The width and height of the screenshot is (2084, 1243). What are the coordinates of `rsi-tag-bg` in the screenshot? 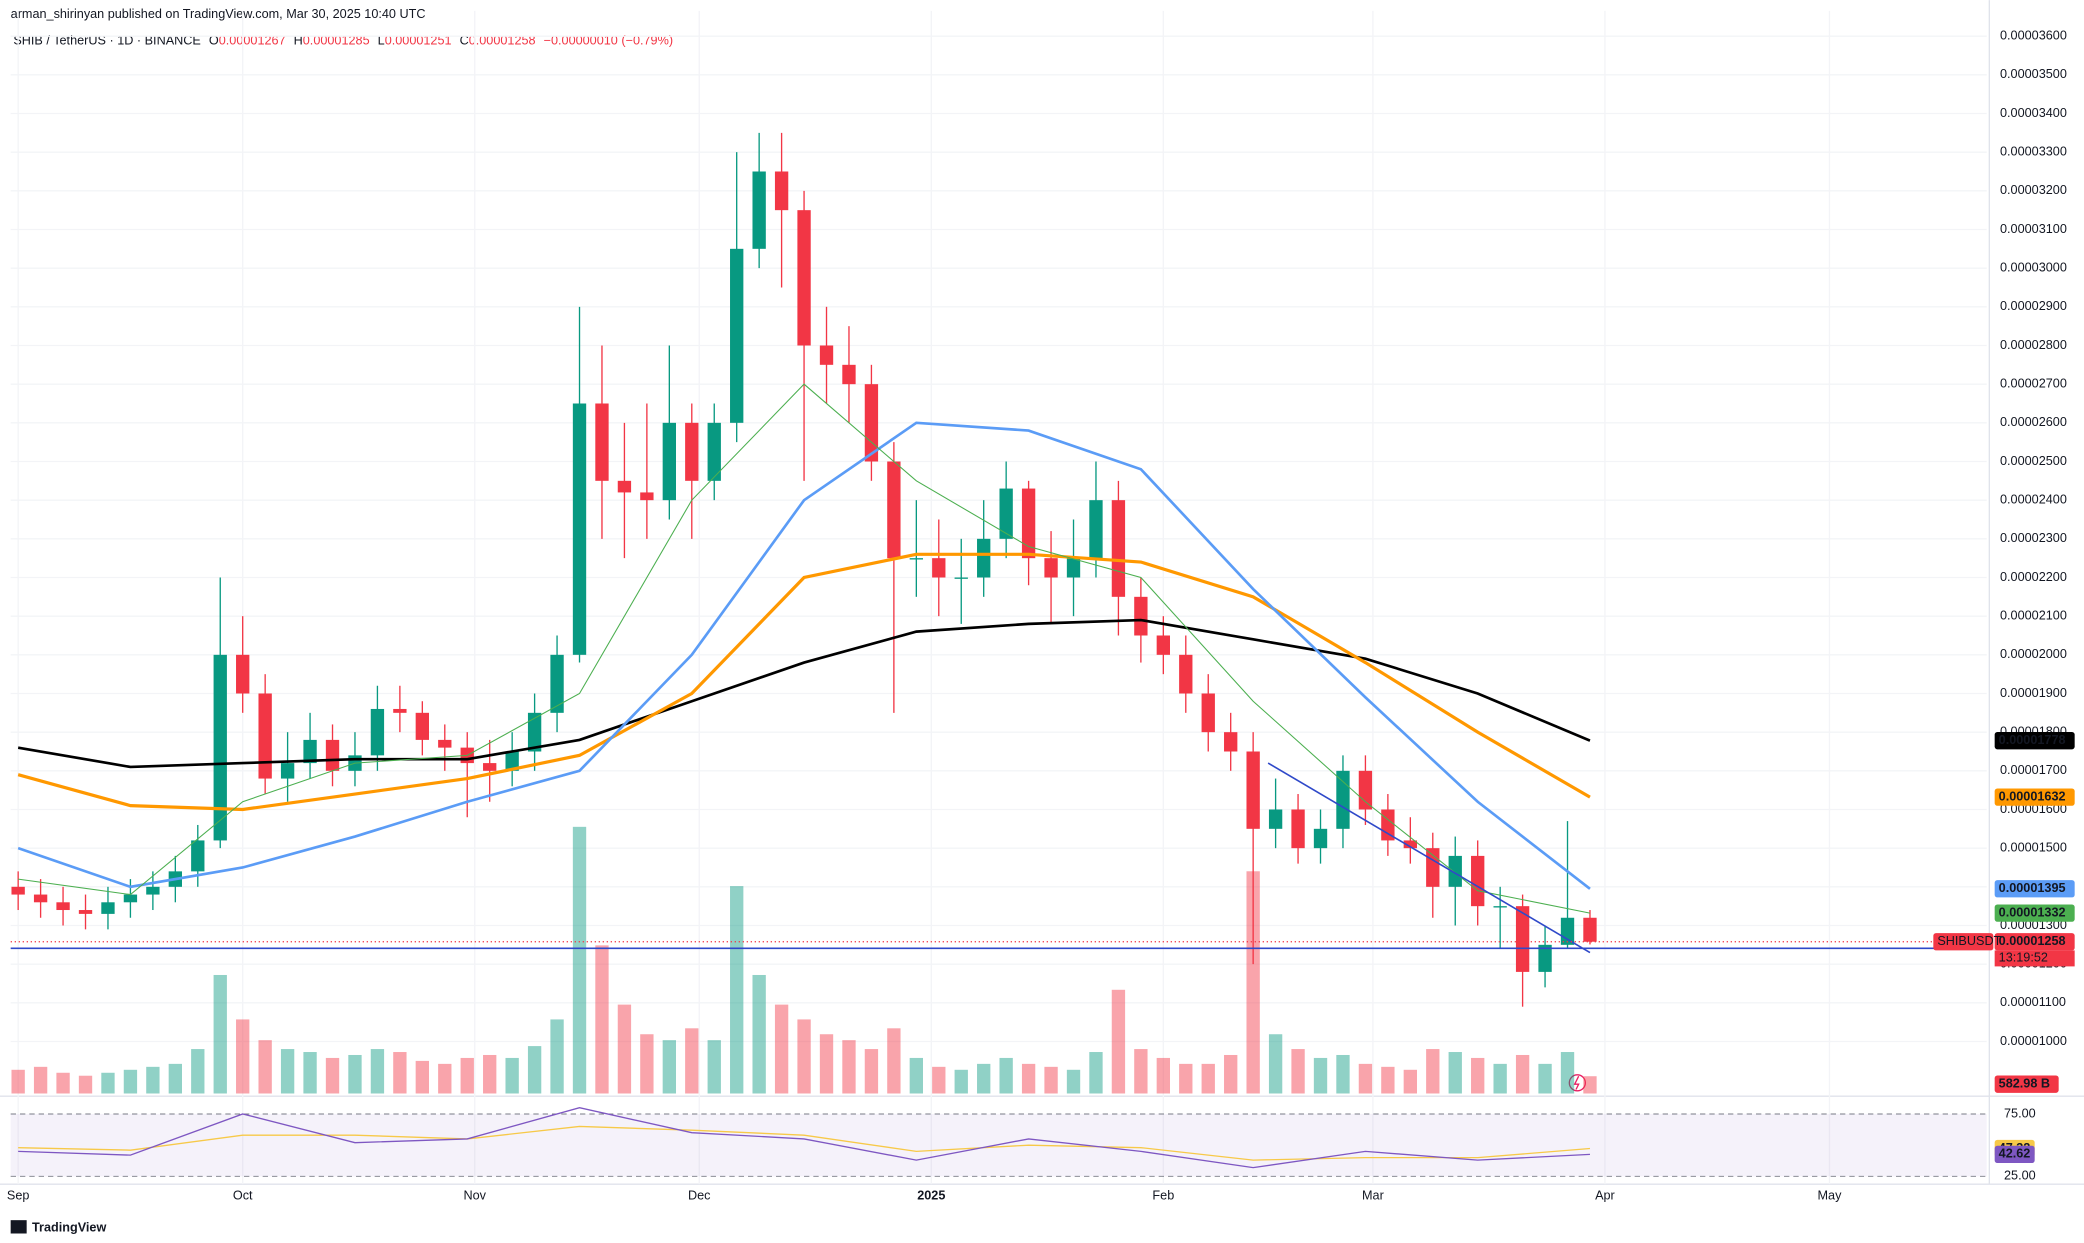 It's located at (2014, 1154).